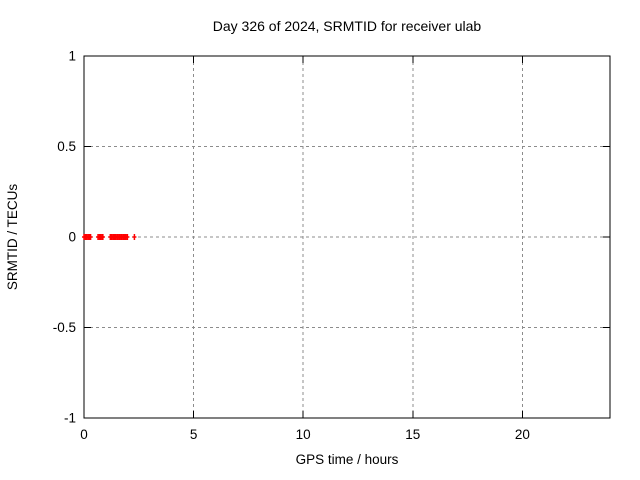  Describe the element at coordinates (522, 434) in the screenshot. I see `x-tick-label: 20` at that location.